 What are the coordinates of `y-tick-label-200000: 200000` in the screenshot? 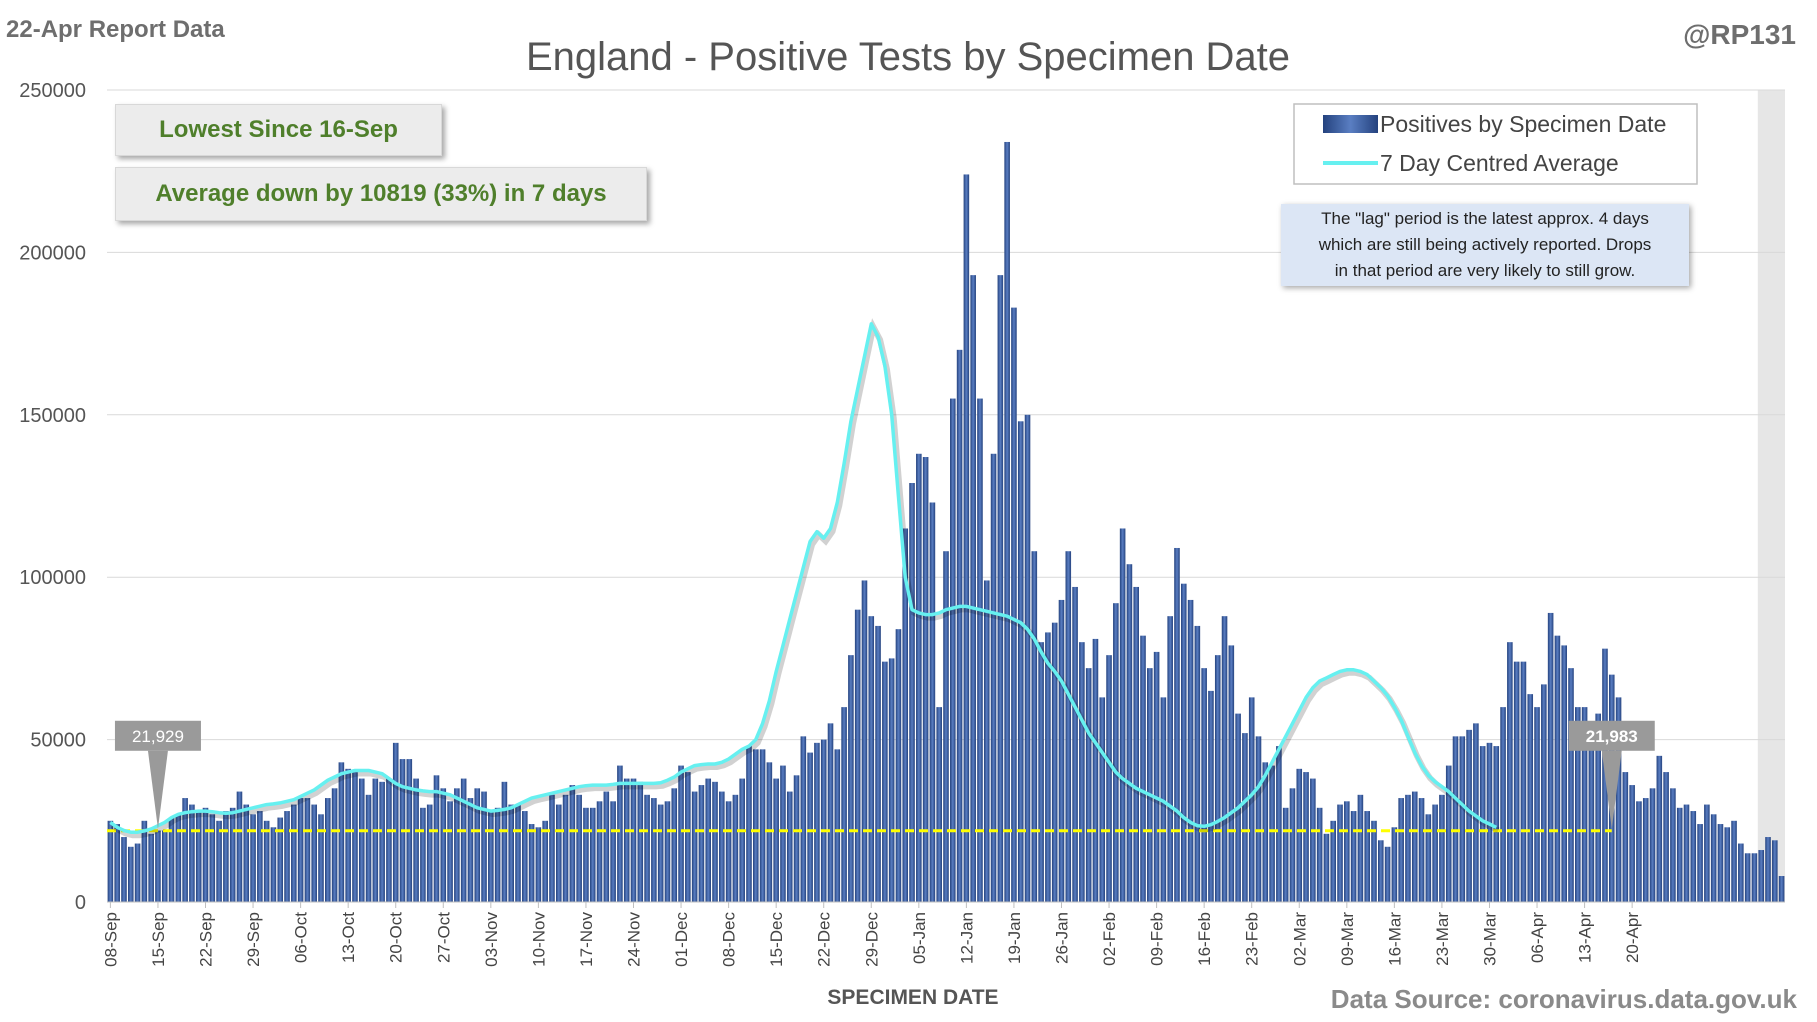 It's located at (52, 253).